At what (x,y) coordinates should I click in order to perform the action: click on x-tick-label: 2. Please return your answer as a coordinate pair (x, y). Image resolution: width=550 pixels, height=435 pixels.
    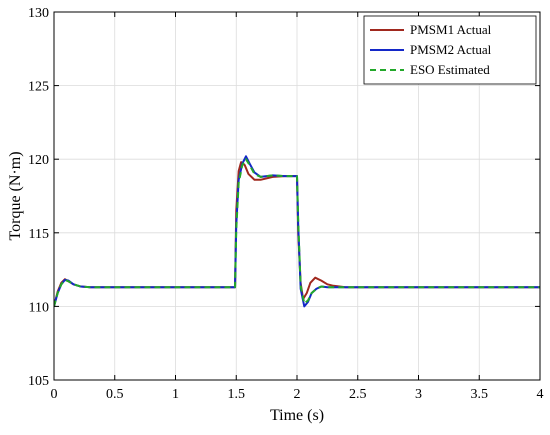
    Looking at the image, I should click on (297, 394).